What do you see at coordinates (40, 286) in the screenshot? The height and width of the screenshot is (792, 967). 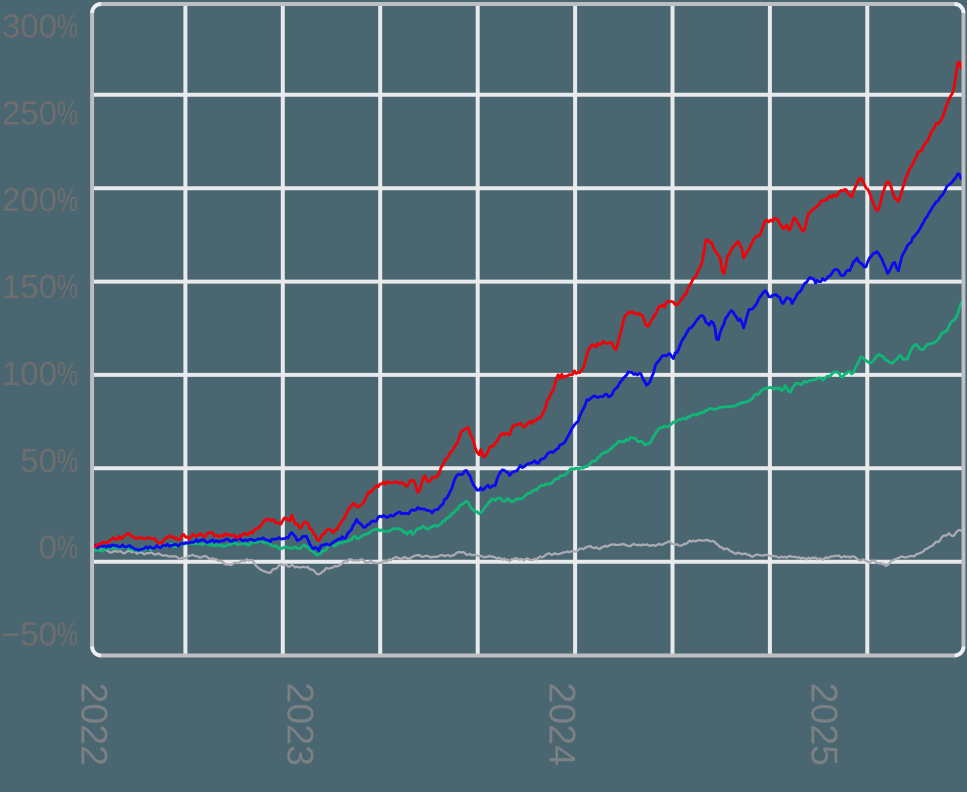 I see `svg-text: 150%` at bounding box center [40, 286].